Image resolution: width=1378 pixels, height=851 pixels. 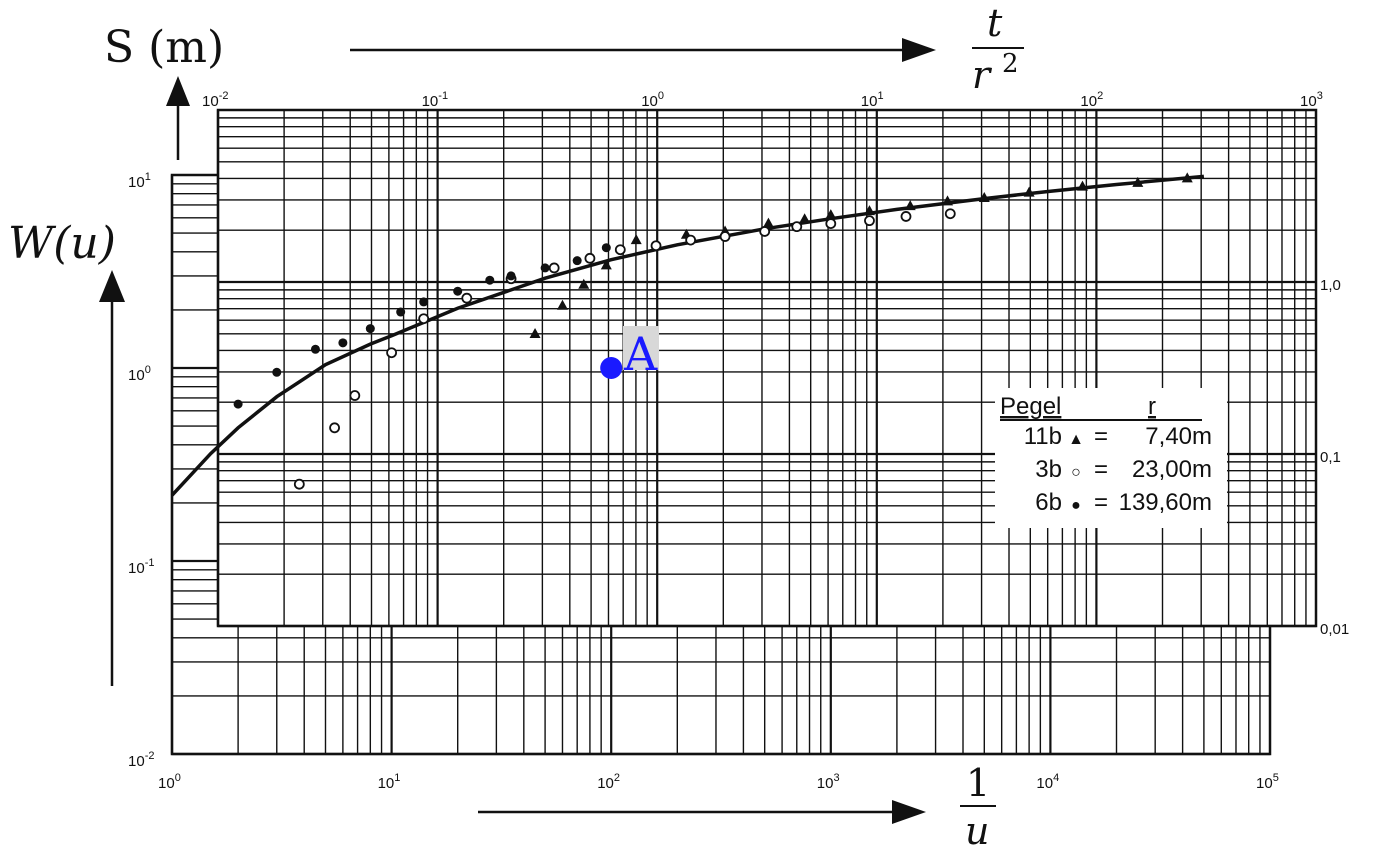 I want to click on right-tick-label: 0,01, so click(x=1334, y=629).